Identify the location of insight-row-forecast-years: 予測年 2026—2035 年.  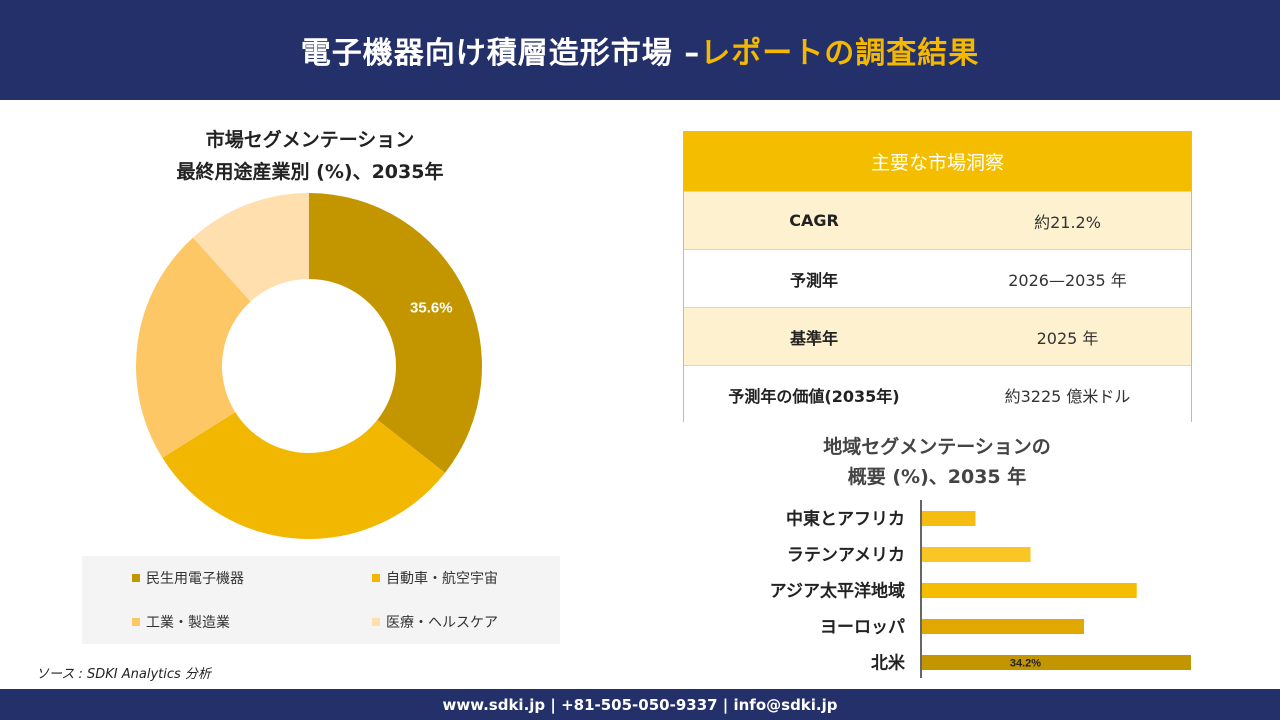
(937, 278).